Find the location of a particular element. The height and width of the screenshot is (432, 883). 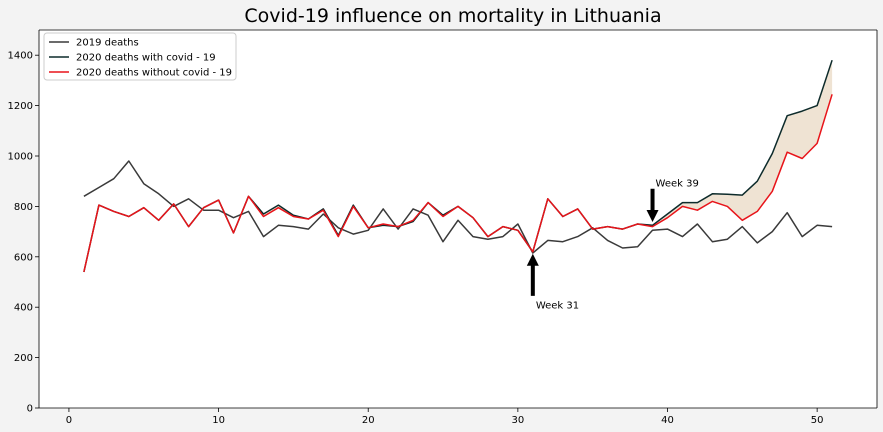

x-tick-label: 50 is located at coordinates (817, 420).